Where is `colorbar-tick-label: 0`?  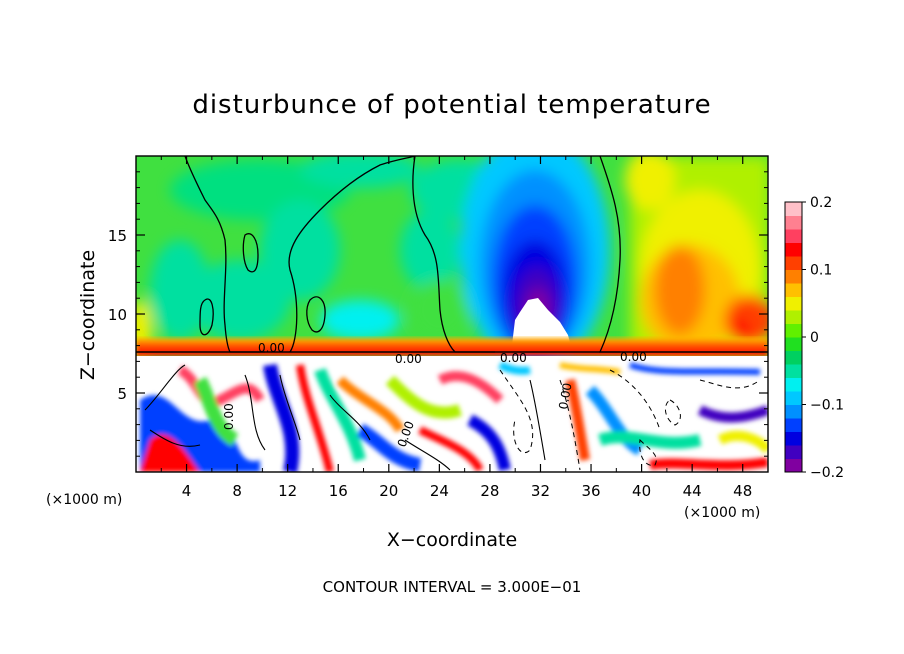
colorbar-tick-label: 0 is located at coordinates (814, 338).